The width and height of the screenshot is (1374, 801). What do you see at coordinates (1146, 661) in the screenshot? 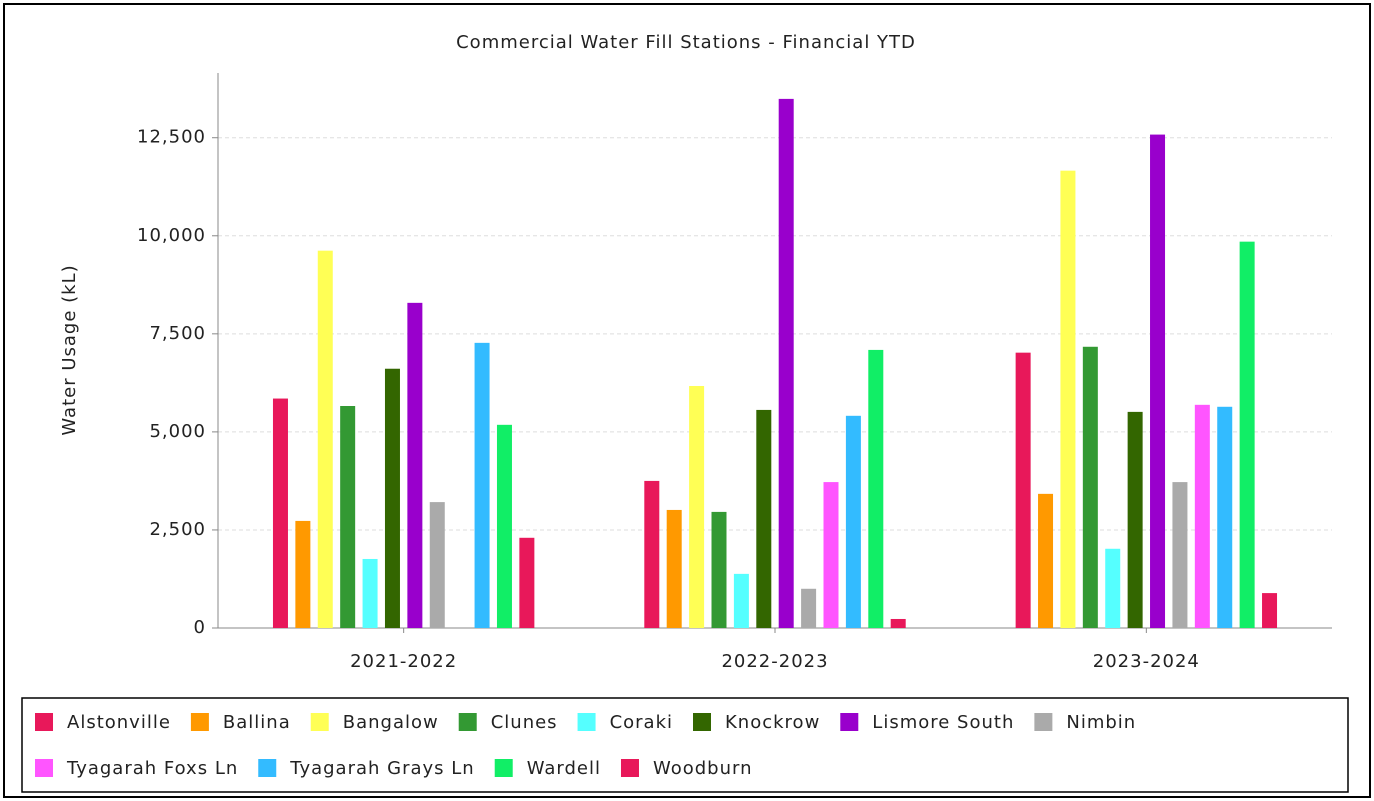
I see `x-tick-label: 2023-2024` at bounding box center [1146, 661].